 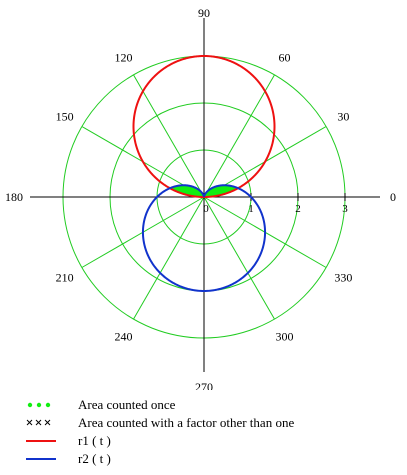 I want to click on radial-tick-label: 0, so click(x=206, y=209).